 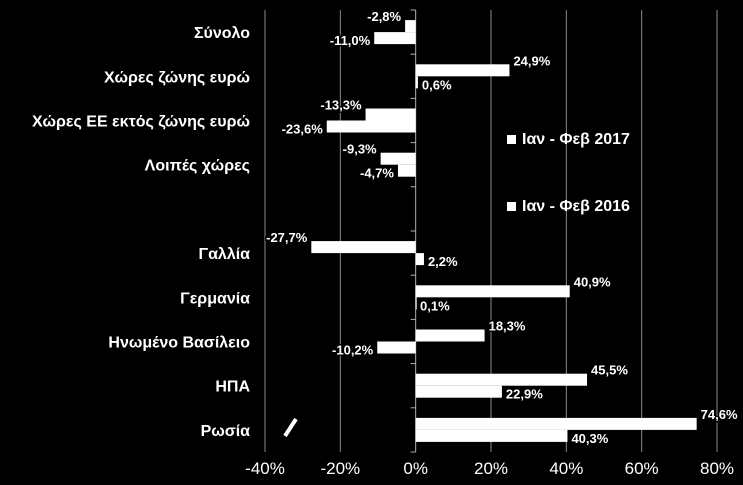 What do you see at coordinates (717, 468) in the screenshot?
I see `x-tick-label: 80%` at bounding box center [717, 468].